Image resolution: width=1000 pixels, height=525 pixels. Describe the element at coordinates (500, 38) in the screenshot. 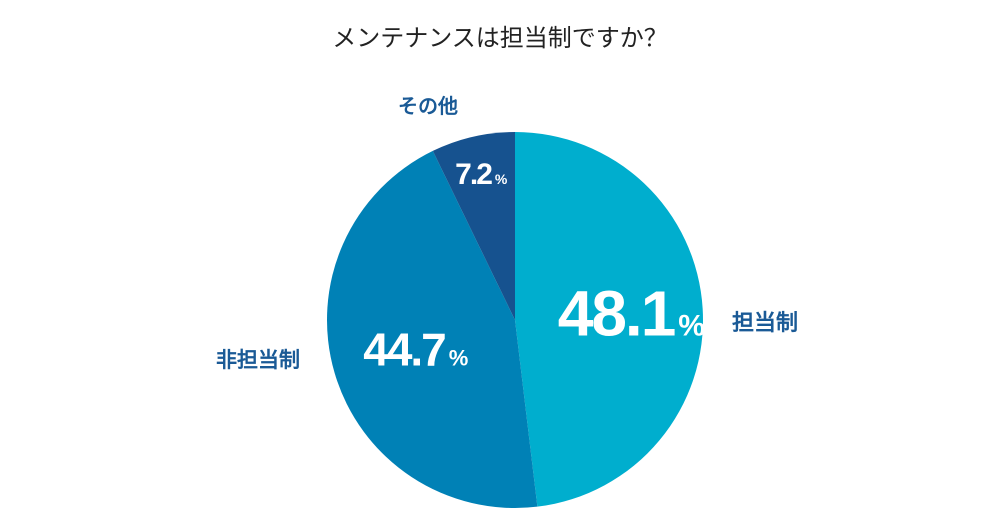

I see `chart-title: メンテナンスは担当制ですか？` at that location.